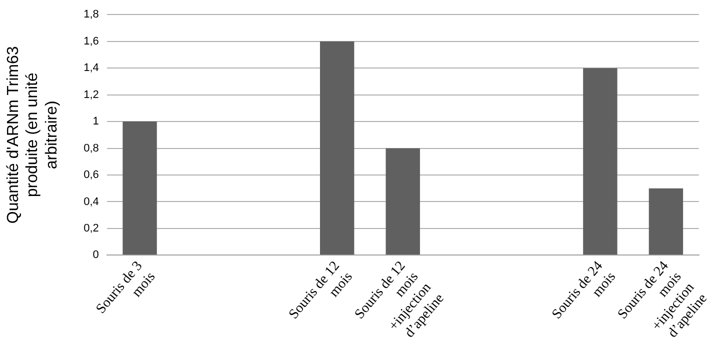 The image size is (721, 358). What do you see at coordinates (91, 68) in the screenshot?
I see `y-tick-label: 1,4` at bounding box center [91, 68].